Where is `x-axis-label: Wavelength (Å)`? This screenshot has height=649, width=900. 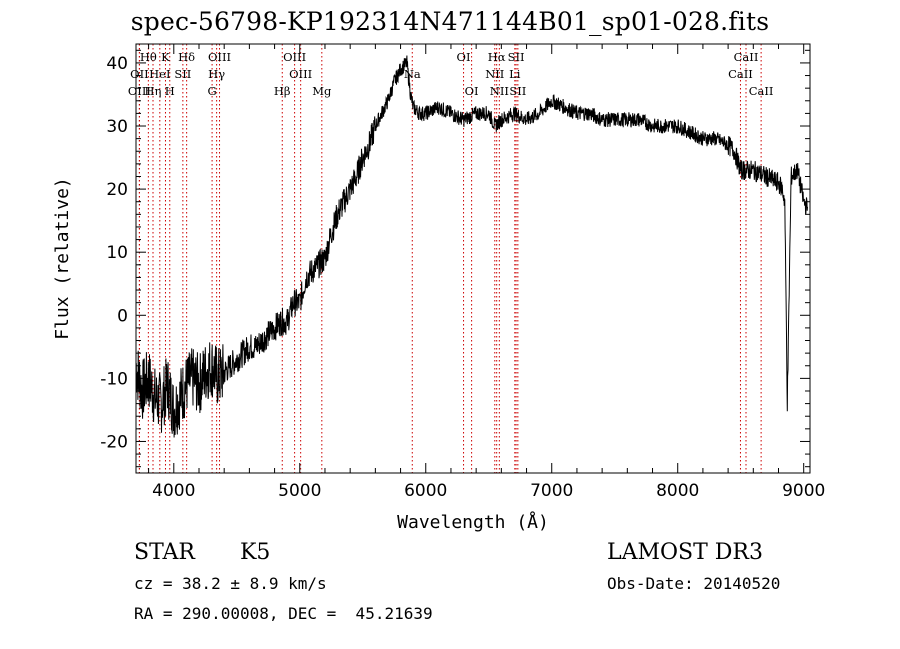
x-axis-label: Wavelength (Å) is located at coordinates (473, 522).